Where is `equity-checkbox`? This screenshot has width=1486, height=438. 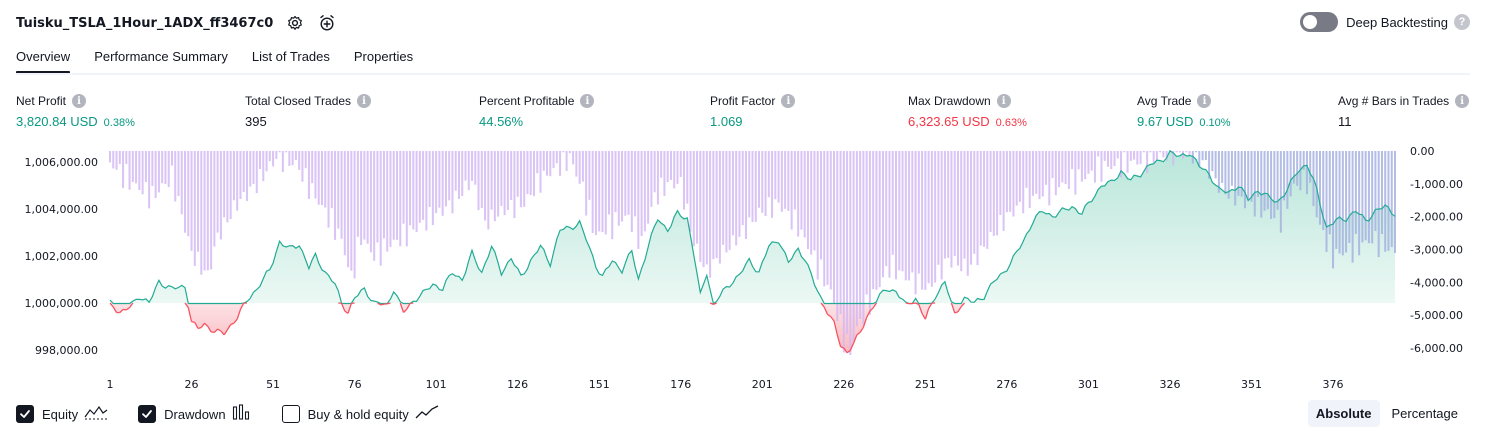 equity-checkbox is located at coordinates (25, 414).